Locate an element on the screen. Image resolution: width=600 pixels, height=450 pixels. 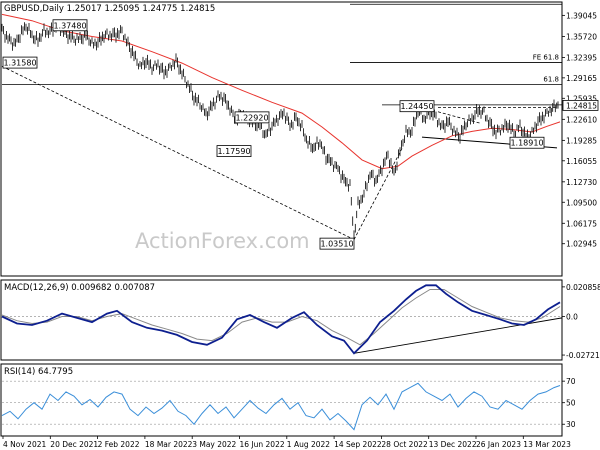
x-tick-label: 26 Jan 2023 is located at coordinates (498, 444).